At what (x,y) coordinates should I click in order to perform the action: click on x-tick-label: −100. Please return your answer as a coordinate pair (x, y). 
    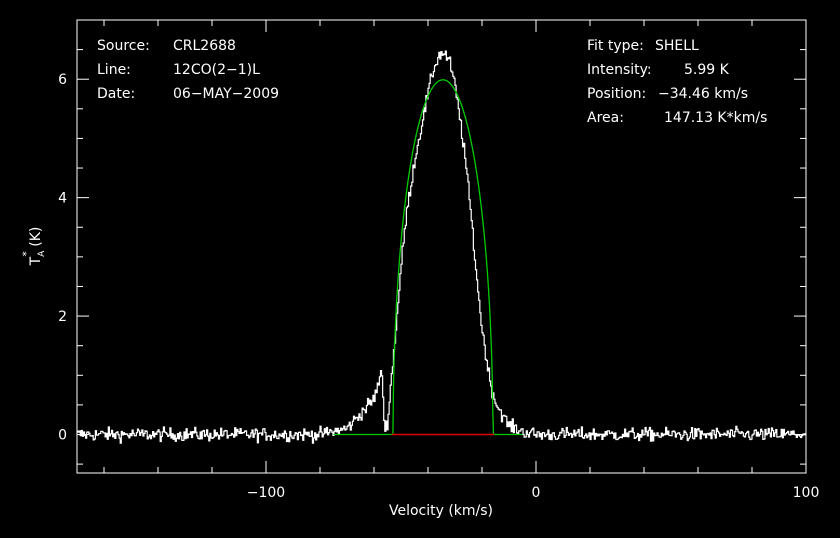
    Looking at the image, I should click on (266, 493).